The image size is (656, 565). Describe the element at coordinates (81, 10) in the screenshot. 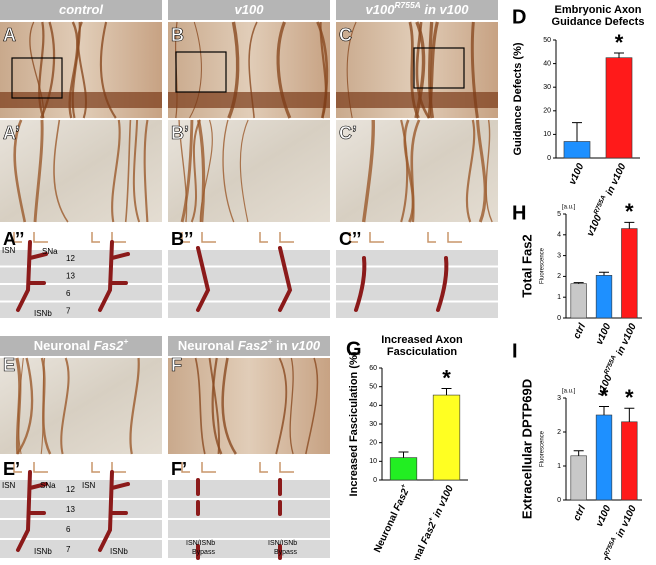

I see `panel-header` at that location.